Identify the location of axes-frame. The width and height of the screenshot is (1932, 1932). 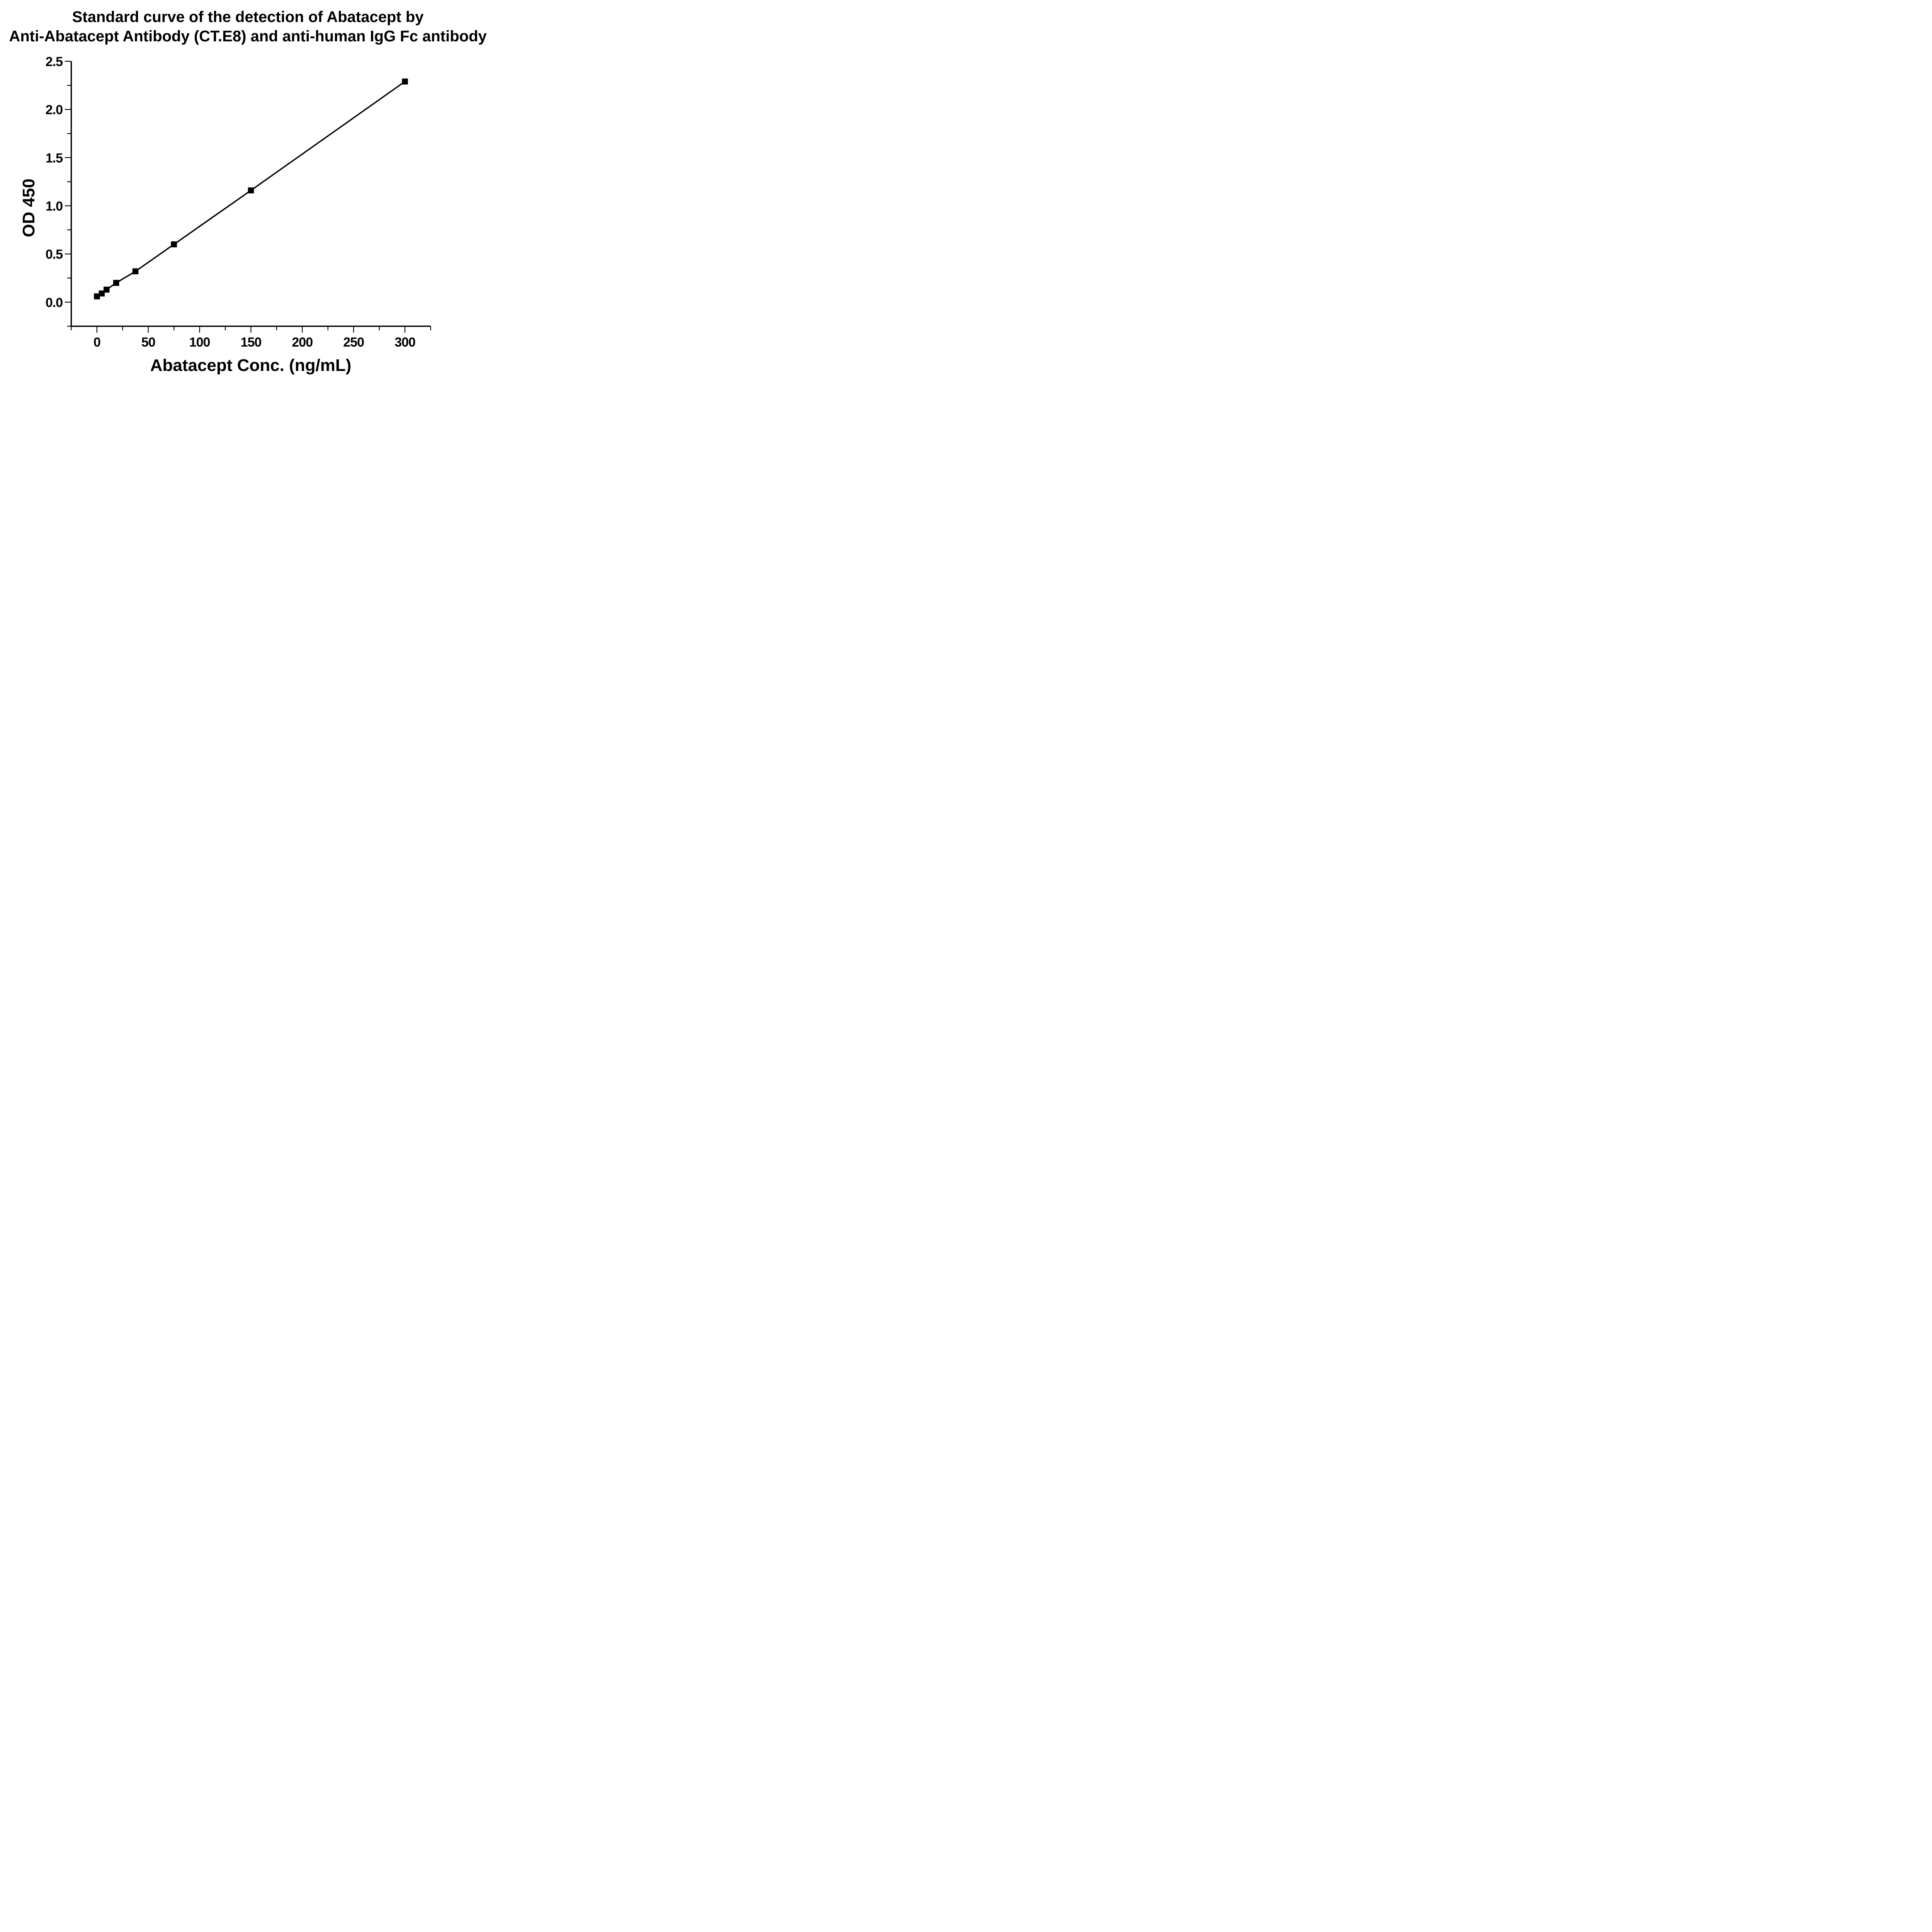
(251, 194).